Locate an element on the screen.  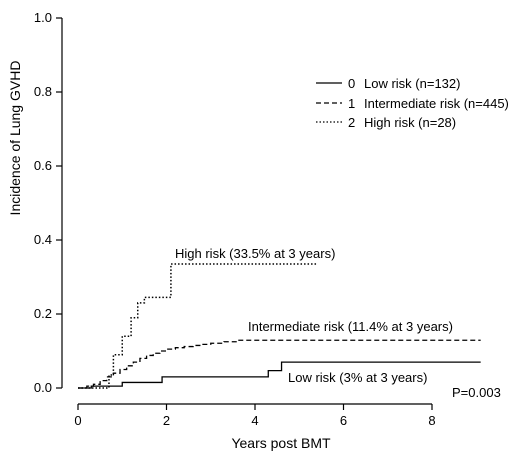
y-tick-label: 0.0 is located at coordinates (43, 387).